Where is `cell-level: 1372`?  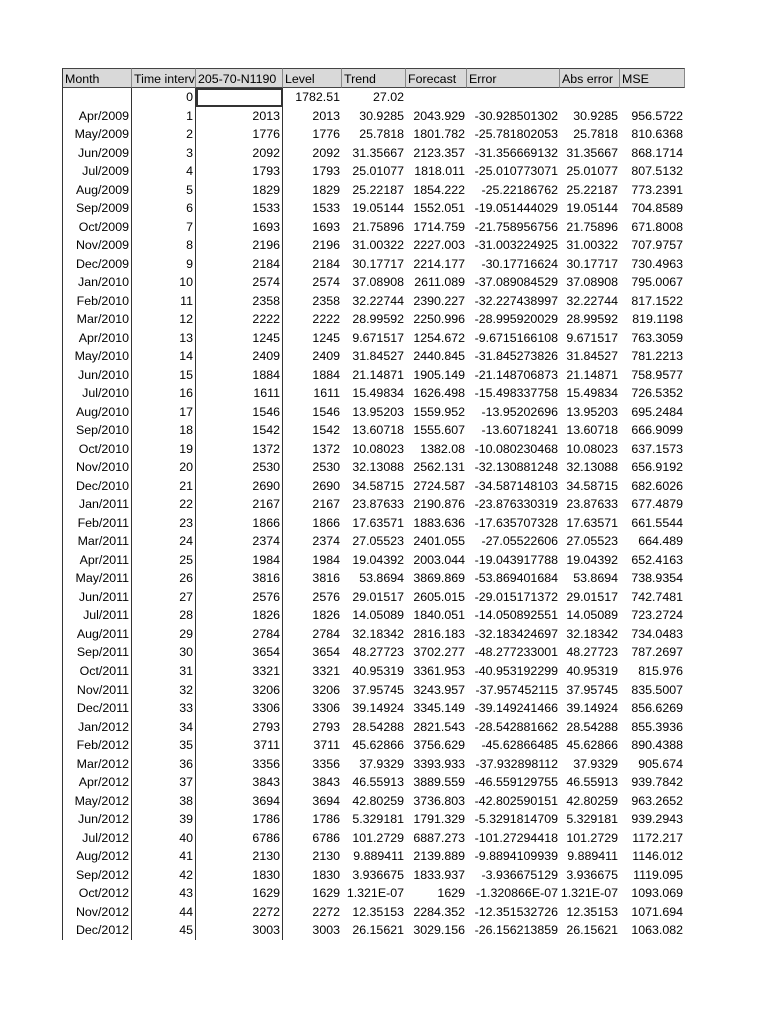
cell-level: 1372 is located at coordinates (326, 448).